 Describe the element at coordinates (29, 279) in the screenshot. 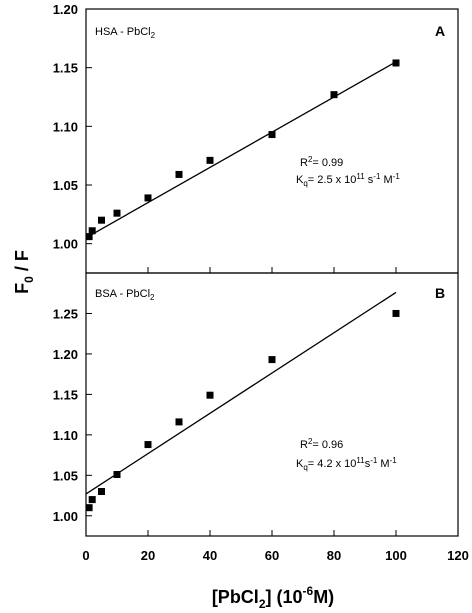

I see `y-axis-title-subscript: 0` at that location.